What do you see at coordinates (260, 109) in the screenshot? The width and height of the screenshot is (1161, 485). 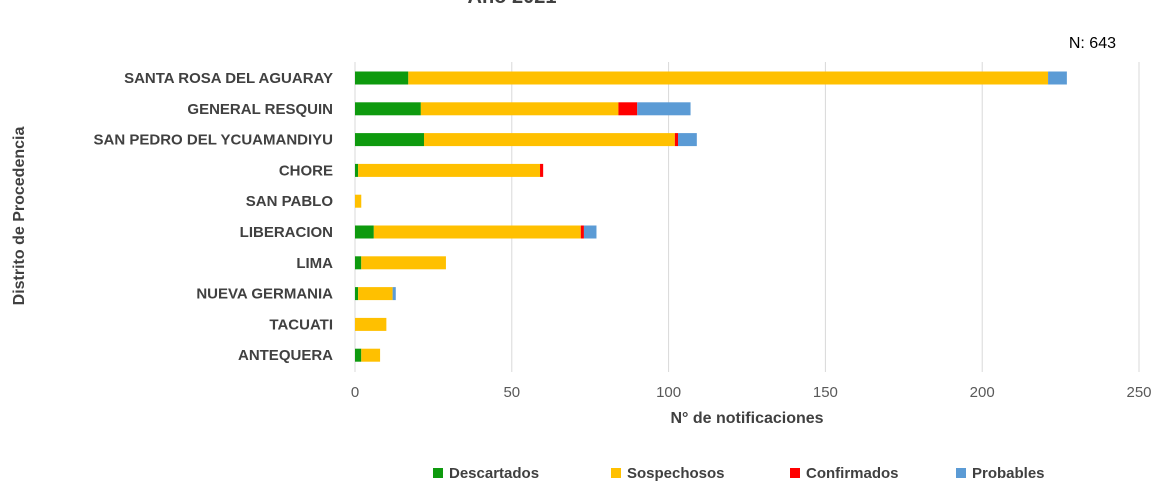 I see `category-label: GENERAL RESQUIN` at bounding box center [260, 109].